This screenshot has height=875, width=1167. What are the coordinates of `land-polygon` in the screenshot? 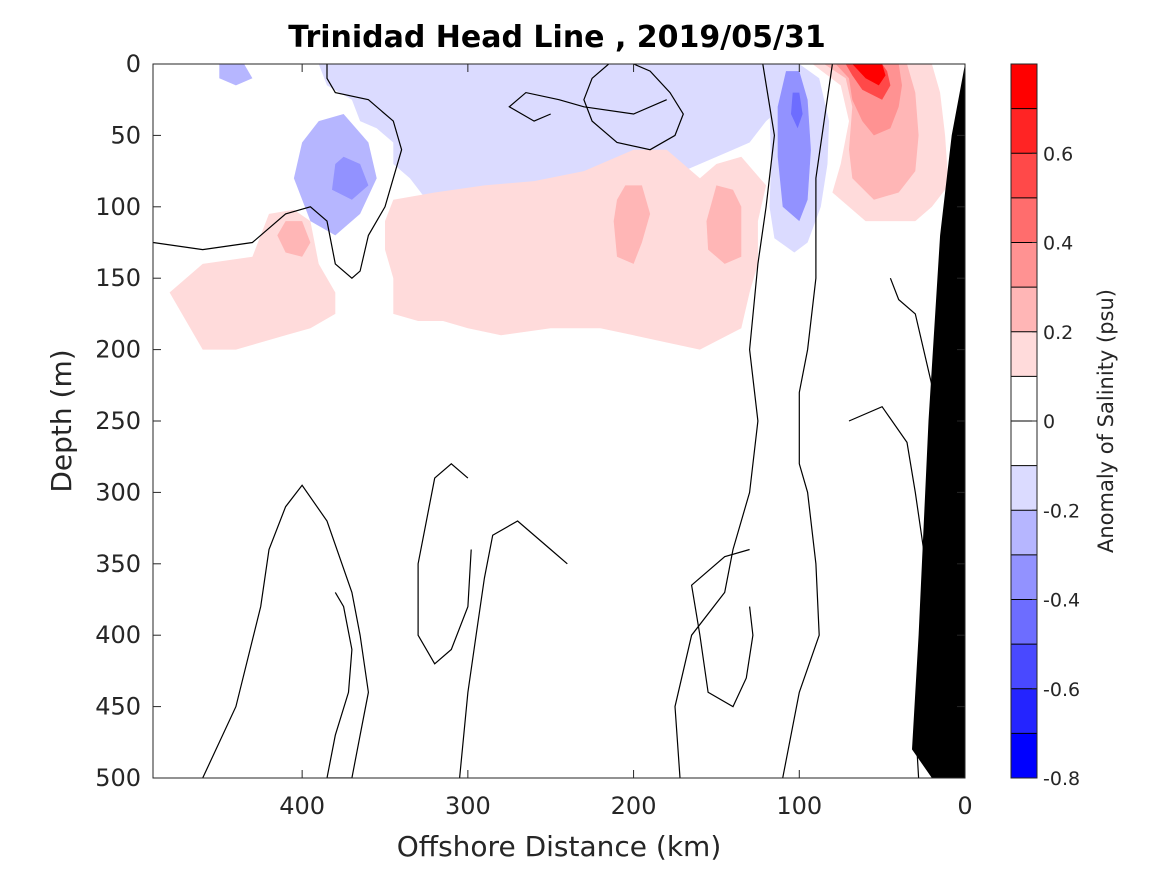 It's located at (938, 421).